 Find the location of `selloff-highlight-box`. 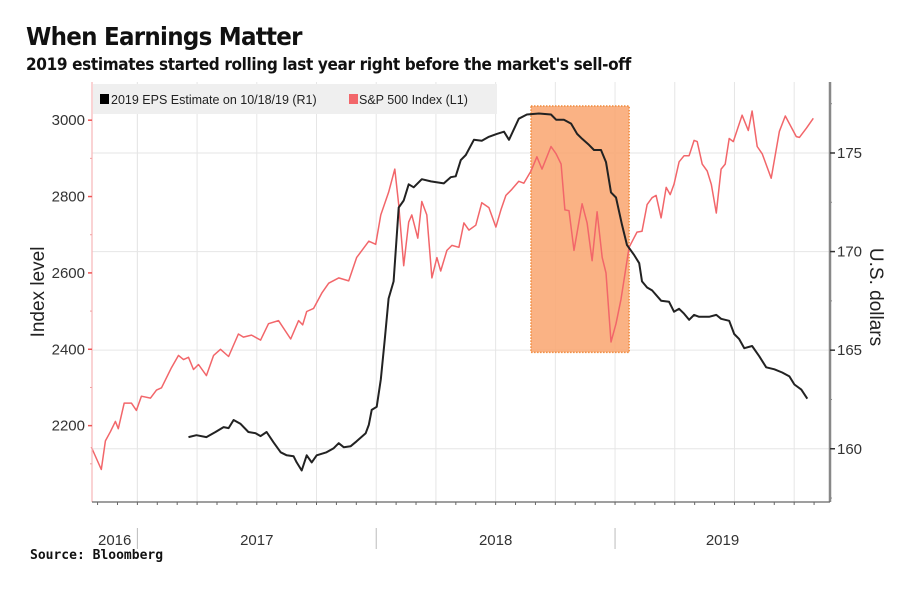

selloff-highlight-box is located at coordinates (580, 229).